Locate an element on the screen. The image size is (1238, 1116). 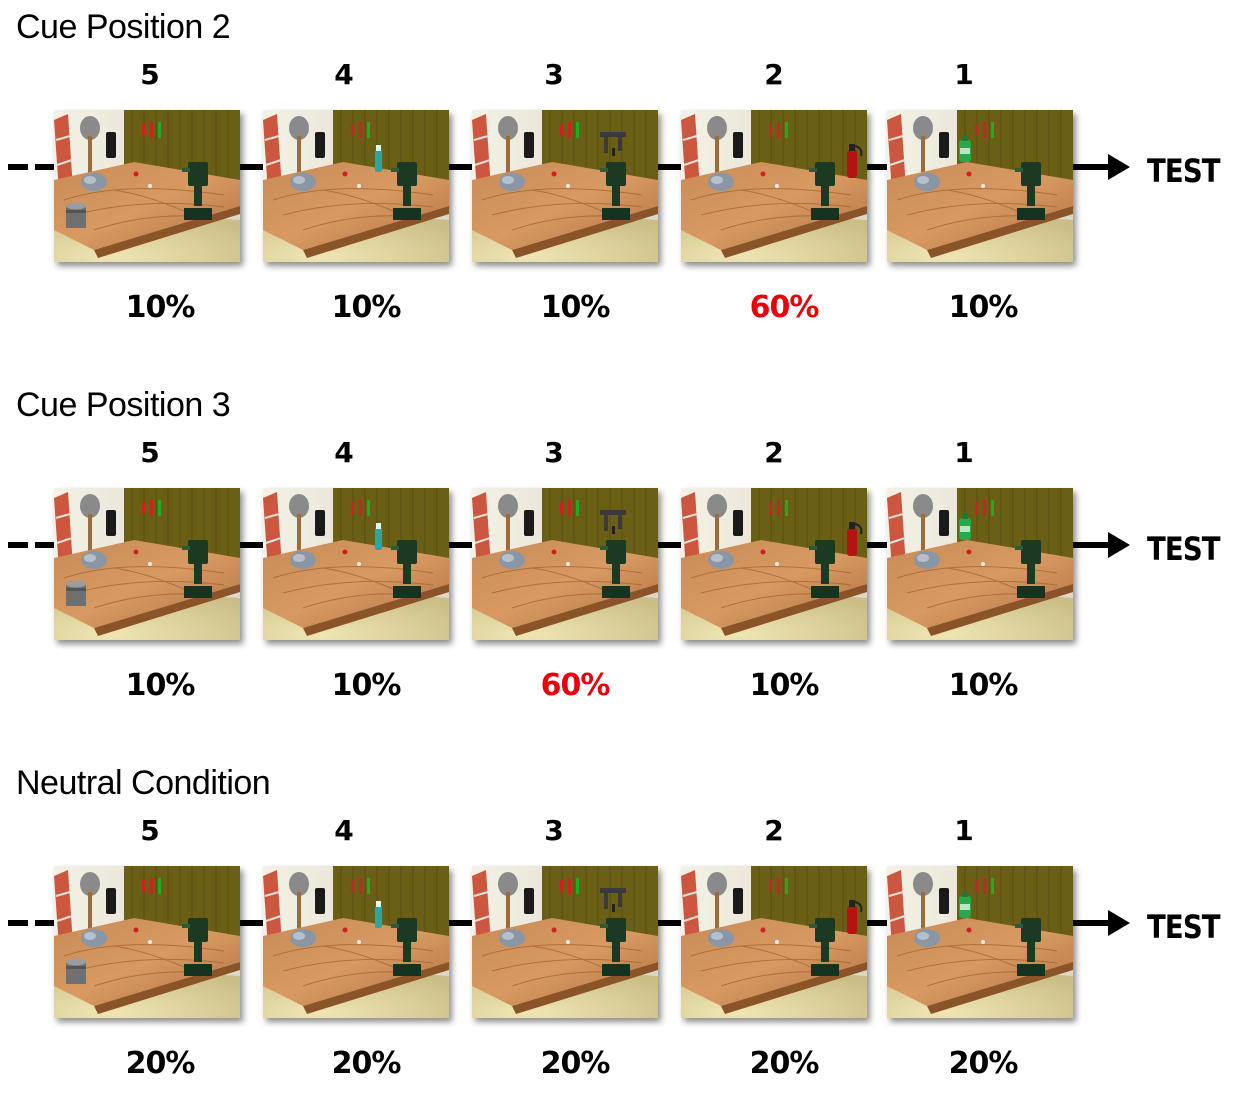
panel-title: Neutral Condition is located at coordinates (143, 783).